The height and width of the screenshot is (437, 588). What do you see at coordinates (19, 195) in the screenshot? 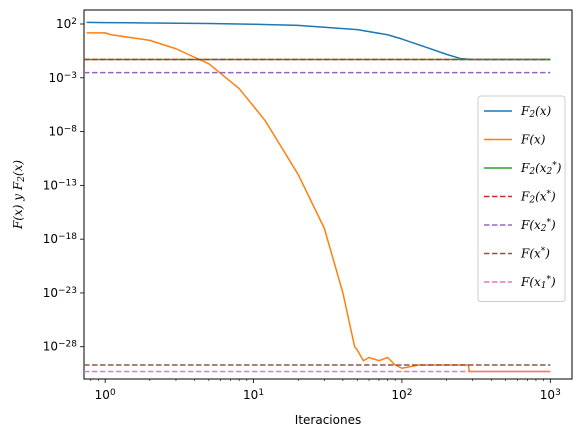
I see `y-axis-label: F(x) y F2(x)` at bounding box center [19, 195].